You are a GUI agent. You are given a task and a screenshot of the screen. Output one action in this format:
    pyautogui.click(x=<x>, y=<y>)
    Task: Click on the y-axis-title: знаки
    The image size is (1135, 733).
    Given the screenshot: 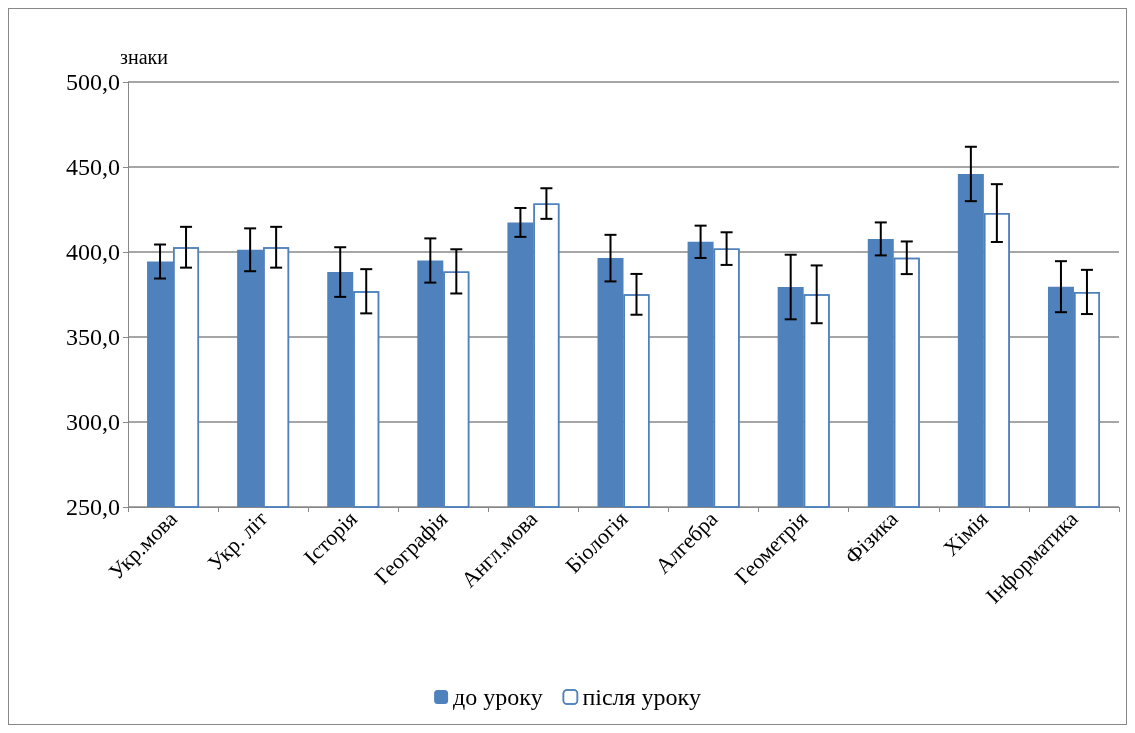 What is the action you would take?
    pyautogui.click(x=144, y=57)
    